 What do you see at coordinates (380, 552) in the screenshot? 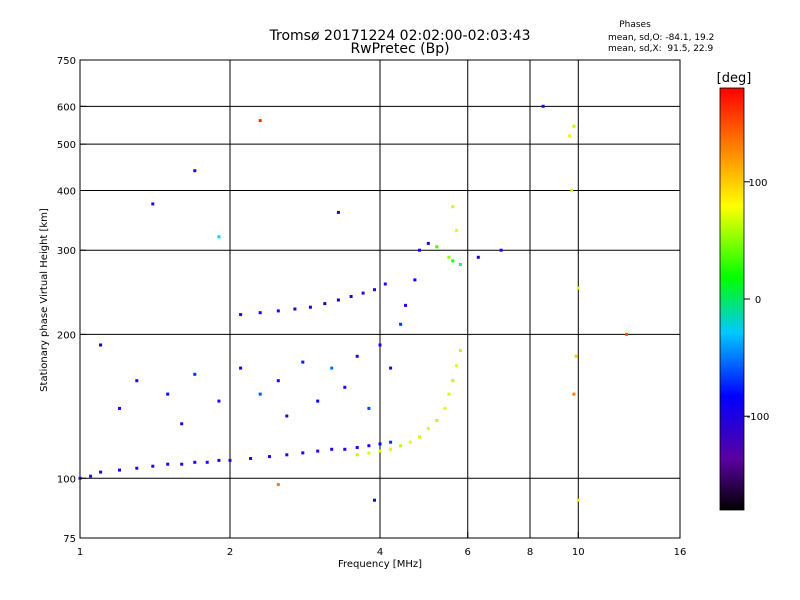
I see `x-tick-label: 4` at bounding box center [380, 552].